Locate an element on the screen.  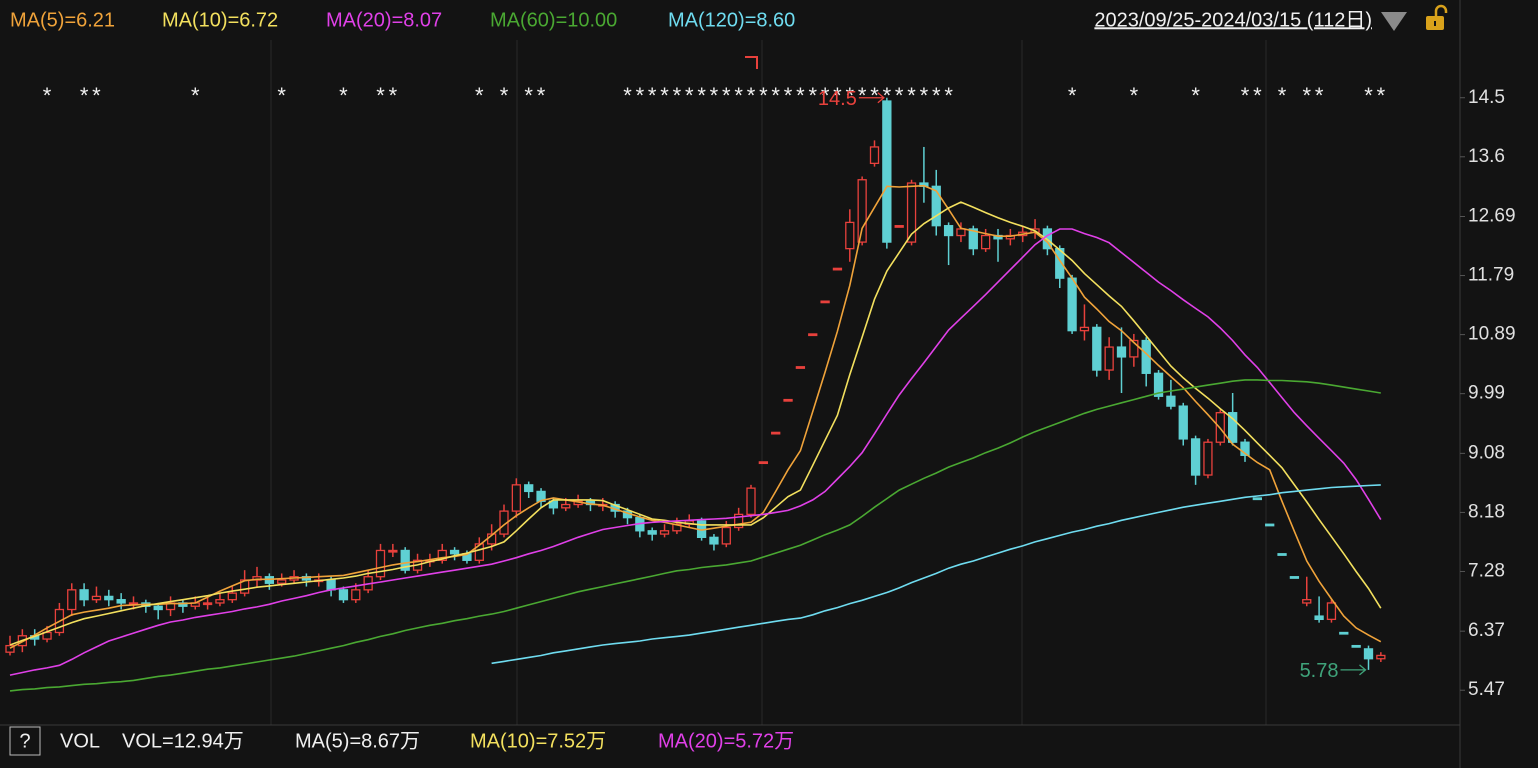
date-range: 2023/09/25-2024/03/15 (112日) is located at coordinates (1233, 20).